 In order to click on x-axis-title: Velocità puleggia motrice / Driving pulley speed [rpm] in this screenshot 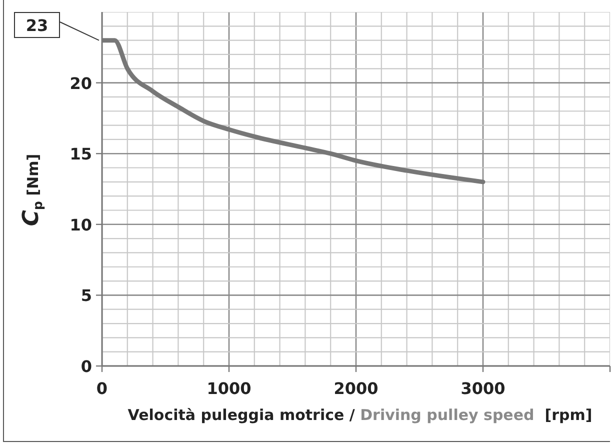, I will do `click(360, 415)`.